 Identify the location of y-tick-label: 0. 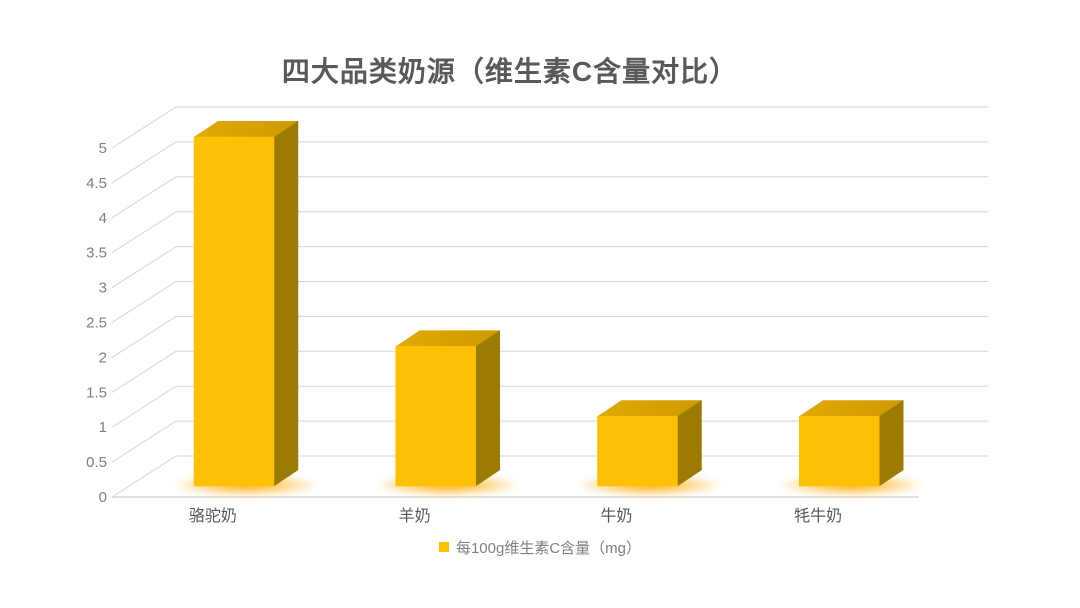
(103, 497).